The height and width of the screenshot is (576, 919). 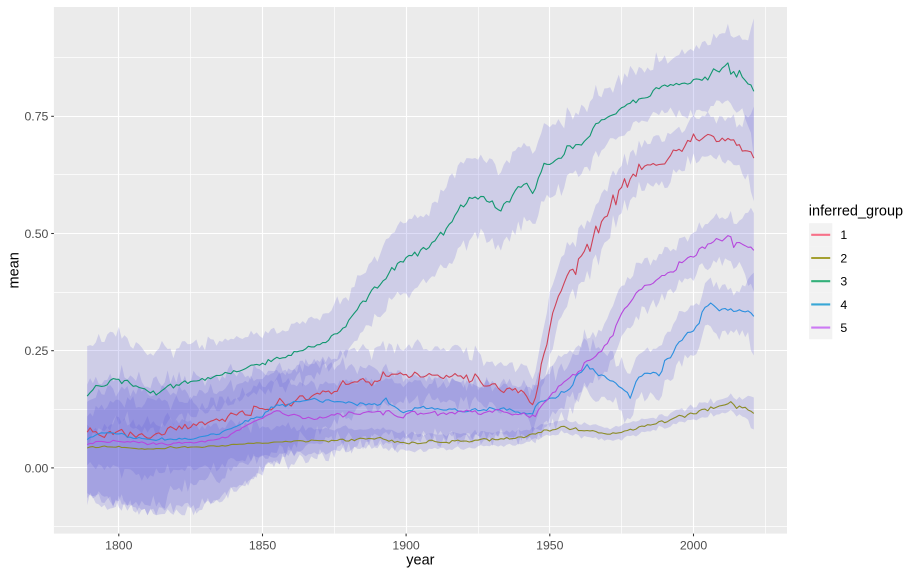 I want to click on svg-text: mean, so click(x=15, y=270).